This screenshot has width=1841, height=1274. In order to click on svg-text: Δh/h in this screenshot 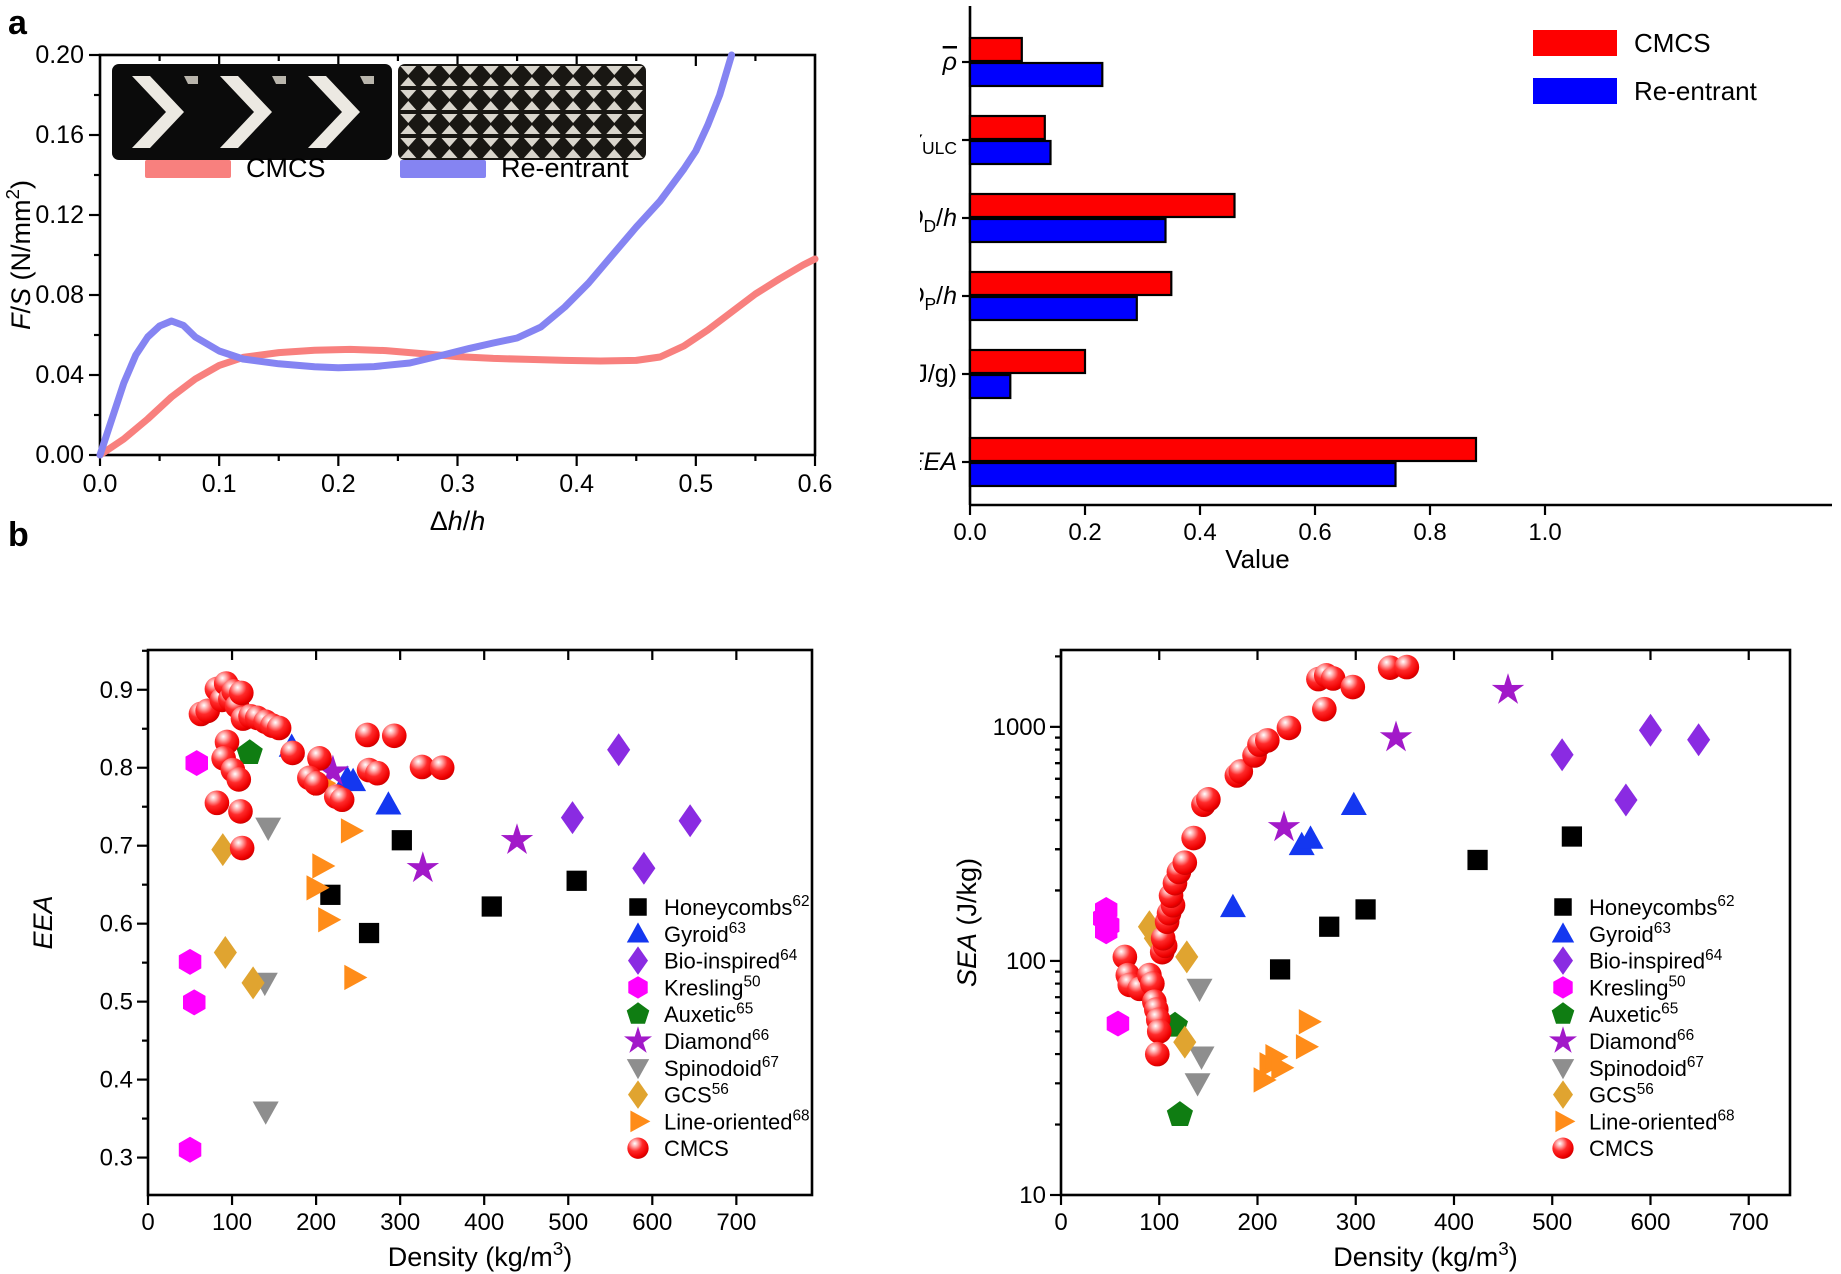, I will do `click(458, 521)`.